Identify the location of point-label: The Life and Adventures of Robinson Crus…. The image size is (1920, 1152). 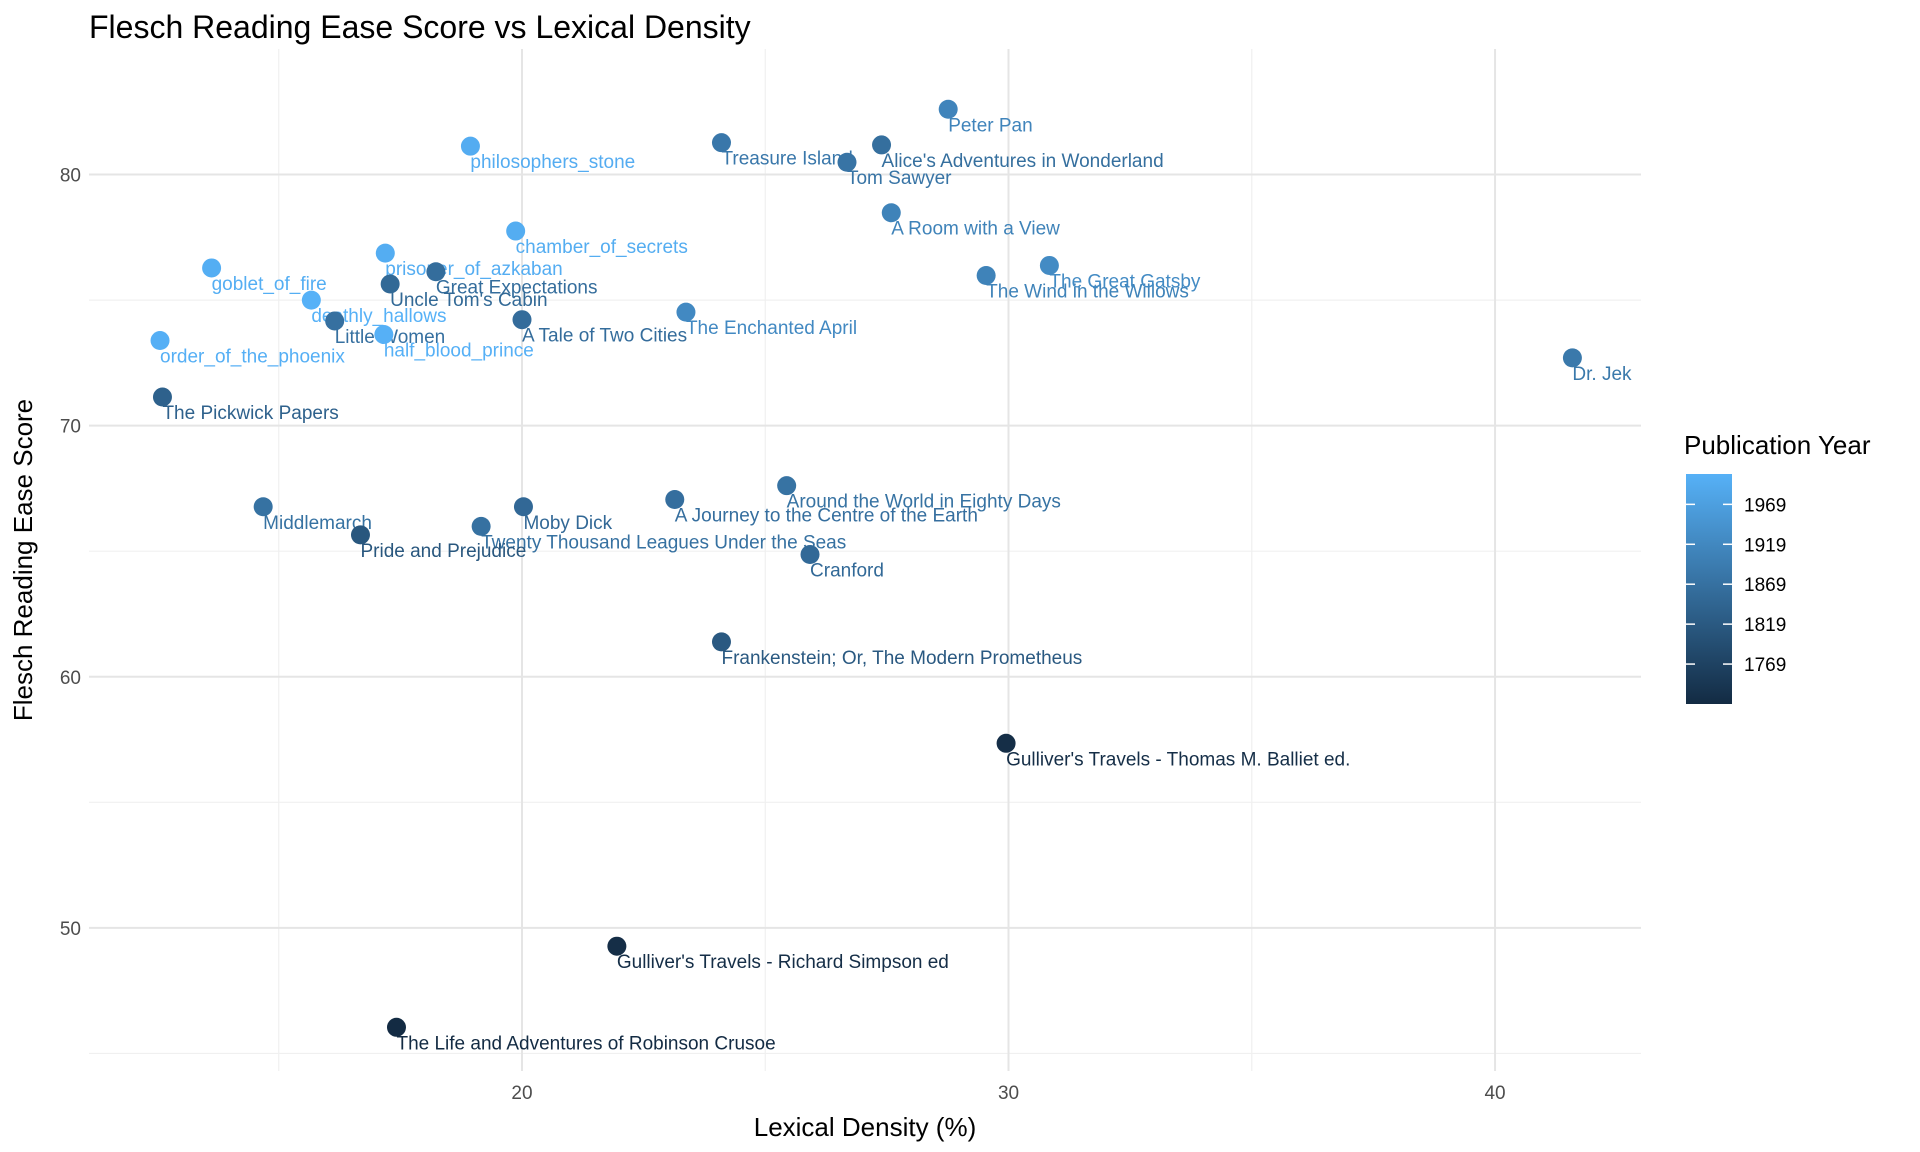
(585, 1043).